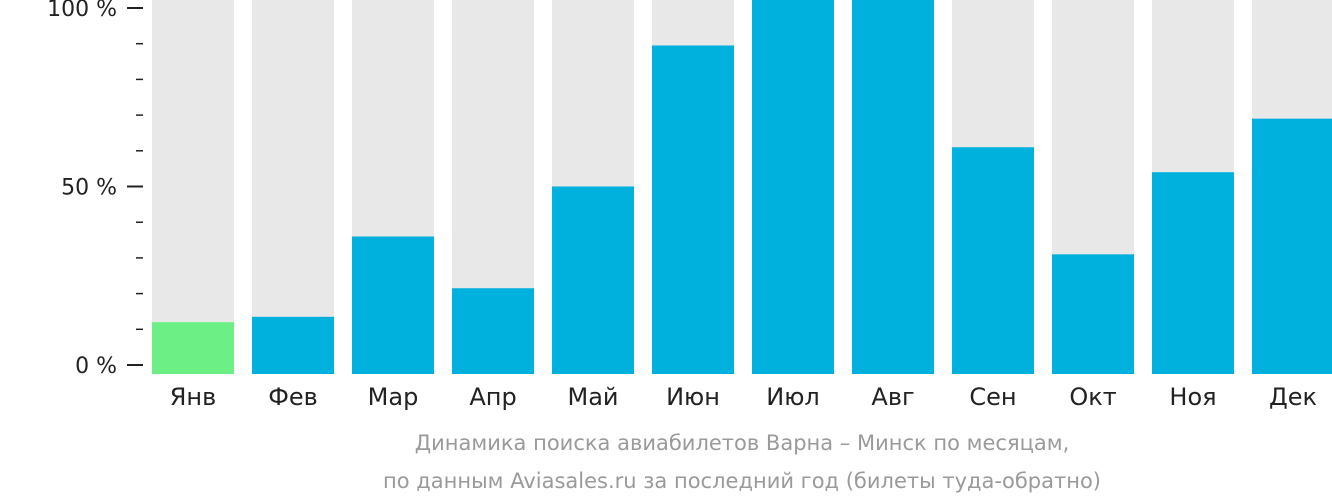 This screenshot has height=502, width=1332. What do you see at coordinates (393, 397) in the screenshot?
I see `x-tick-label: Мар` at bounding box center [393, 397].